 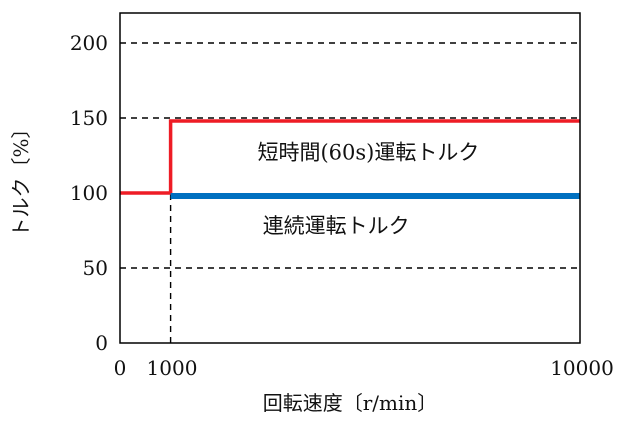 I want to click on annotation-short-time-torque: 短時間(60s)運転トルク, so click(x=368, y=153).